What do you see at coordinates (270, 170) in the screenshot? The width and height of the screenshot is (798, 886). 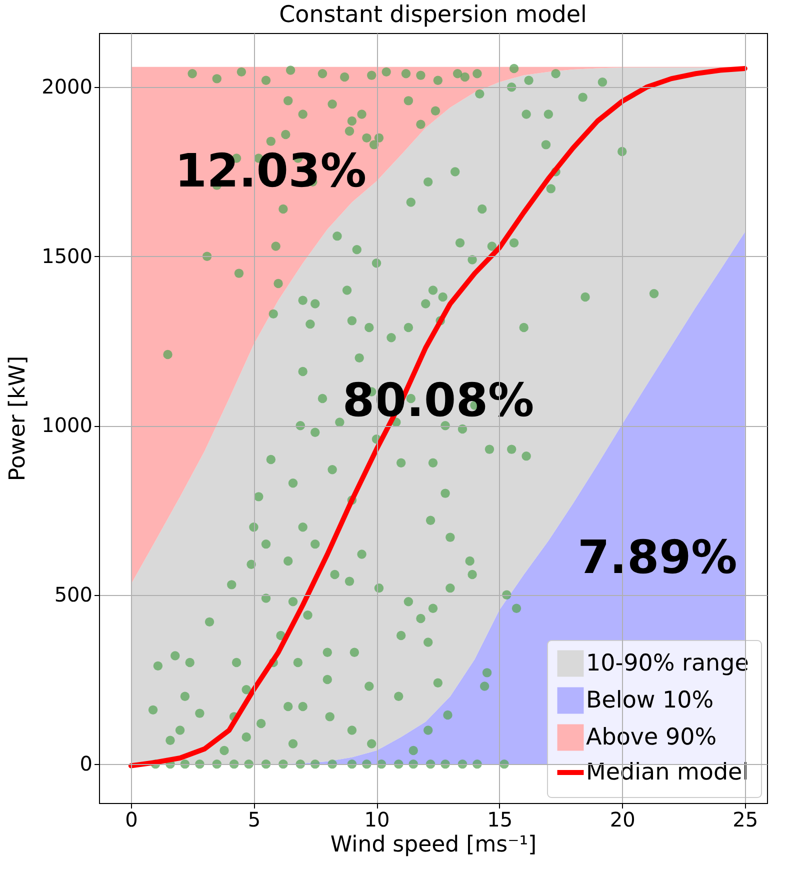 I see `annotation: 12.03%` at bounding box center [270, 170].